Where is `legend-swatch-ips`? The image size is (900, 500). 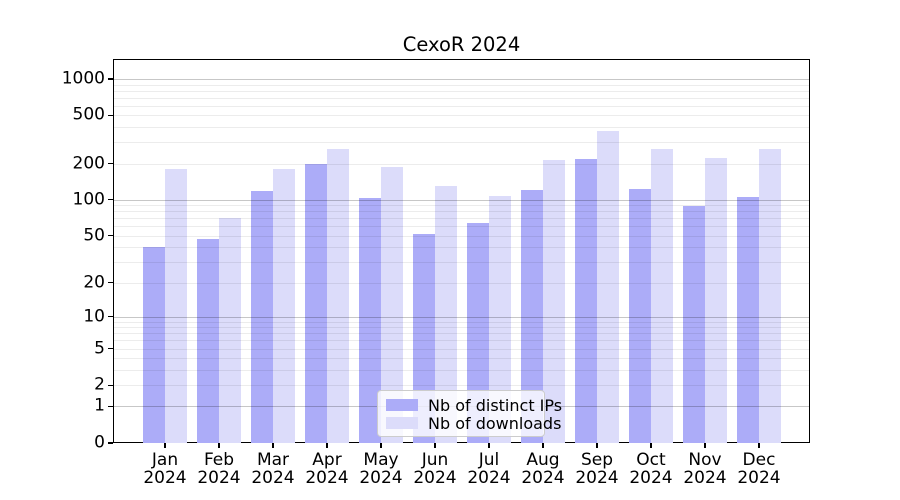
legend-swatch-ips is located at coordinates (402, 405).